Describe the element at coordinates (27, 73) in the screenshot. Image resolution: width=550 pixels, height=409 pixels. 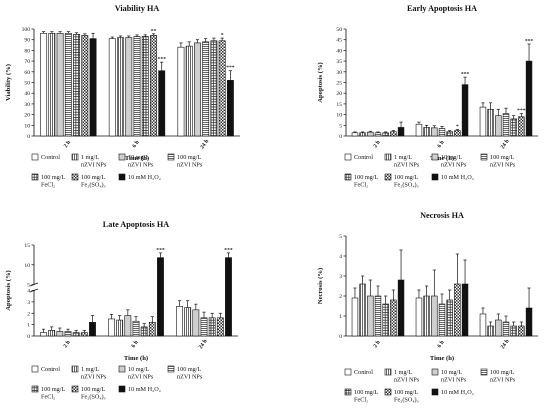
I see `y-tick-label: 60` at that location.